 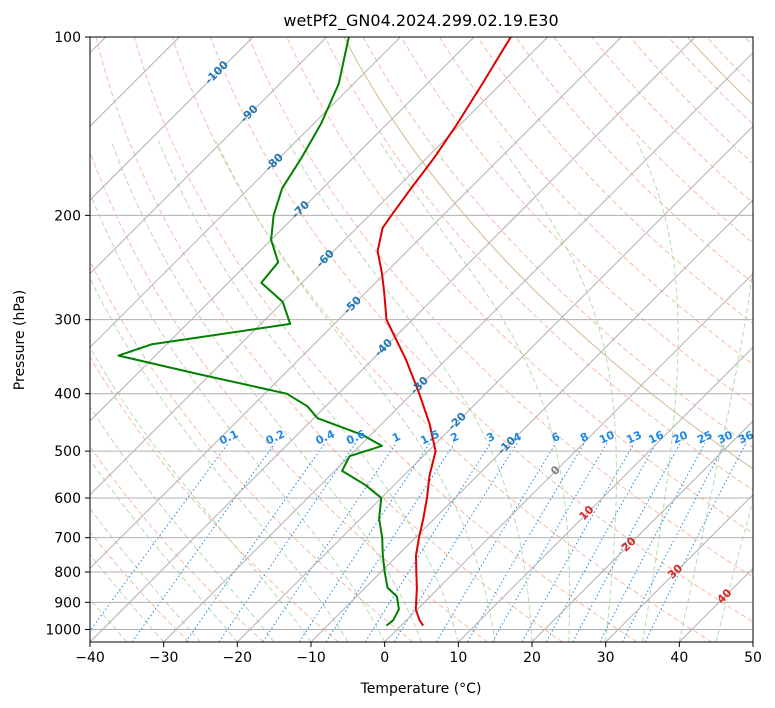 I want to click on mixing-ratio-label: 20, so click(x=681, y=437).